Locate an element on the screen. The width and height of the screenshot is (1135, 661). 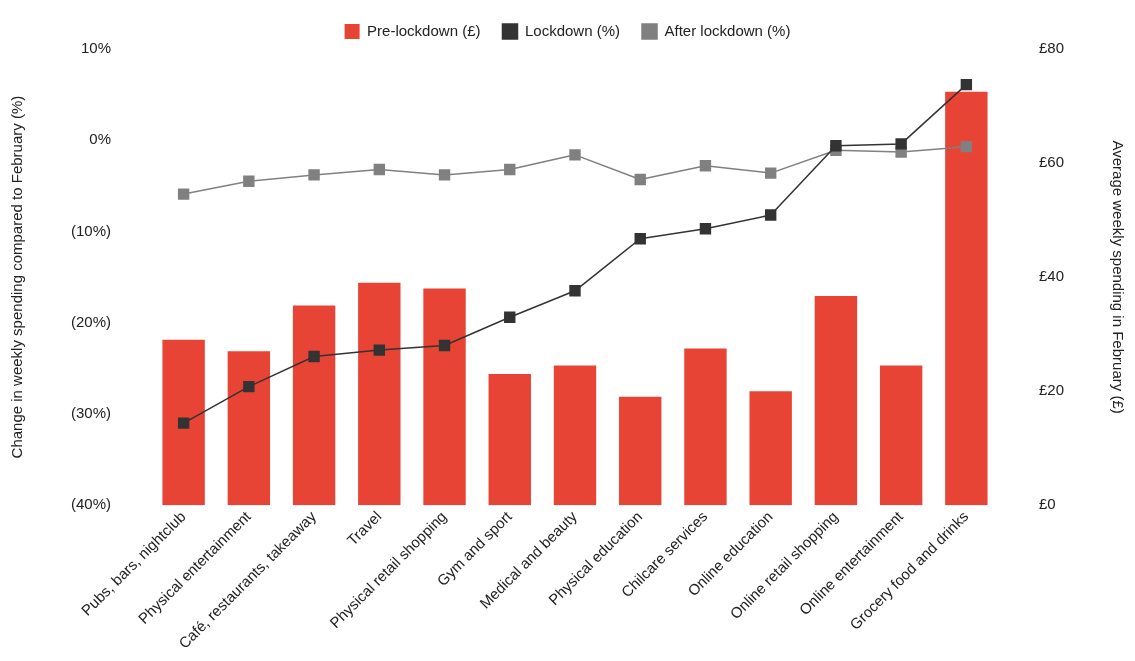
y2-tick-label: £20 is located at coordinates (1051, 390).